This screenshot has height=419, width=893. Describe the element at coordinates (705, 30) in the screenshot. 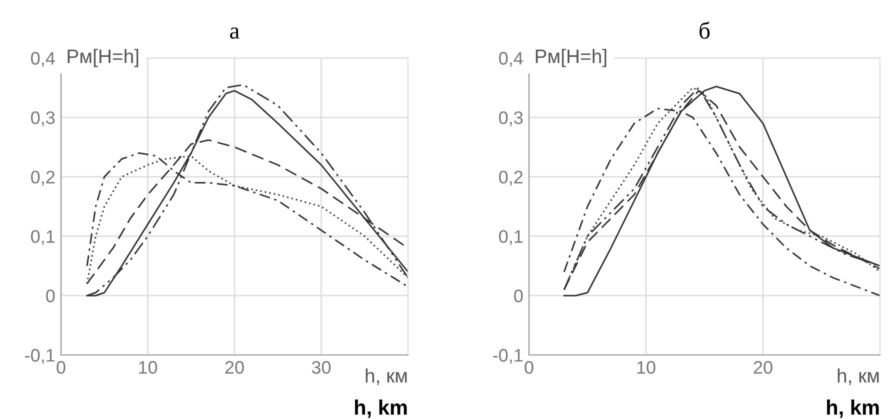

I see `chart-title: б` at that location.